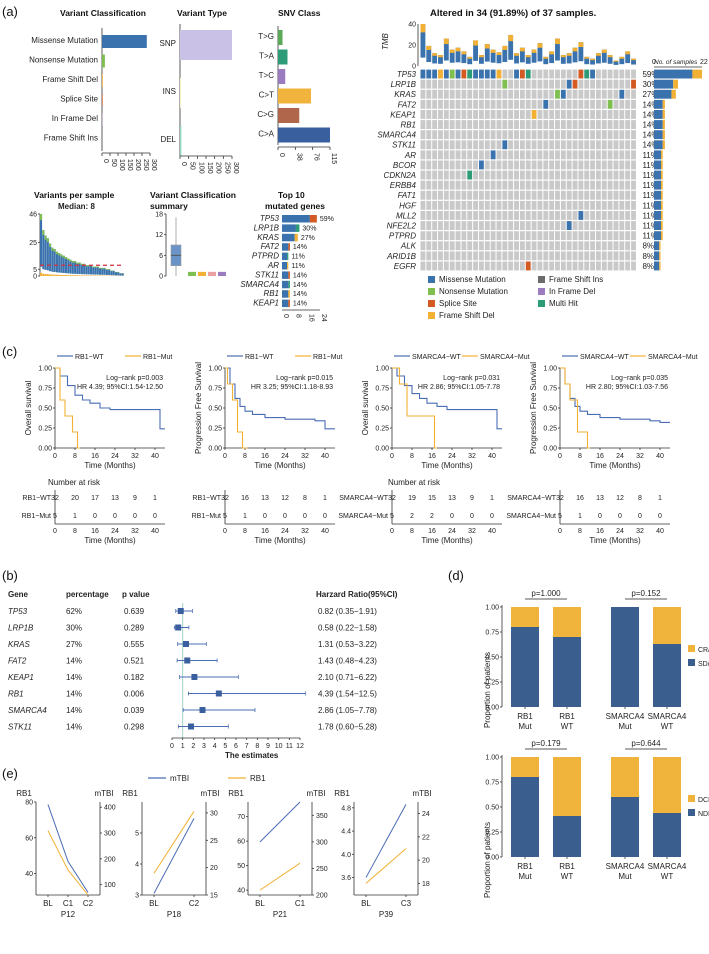 The width and height of the screenshot is (709, 954). What do you see at coordinates (347, 694) in the screenshot?
I see `forest-hr-text: 4.39 (1.54−12.5)` at bounding box center [347, 694].